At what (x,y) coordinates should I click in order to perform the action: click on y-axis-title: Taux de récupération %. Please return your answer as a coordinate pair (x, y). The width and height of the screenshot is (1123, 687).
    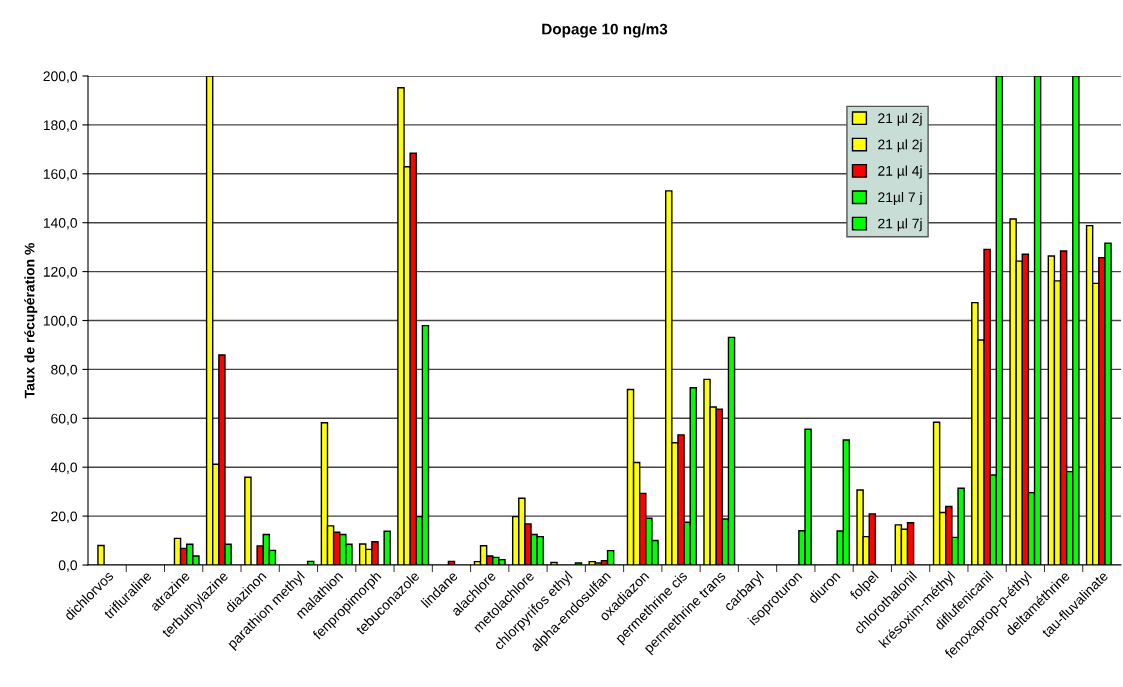
    Looking at the image, I should click on (31, 321).